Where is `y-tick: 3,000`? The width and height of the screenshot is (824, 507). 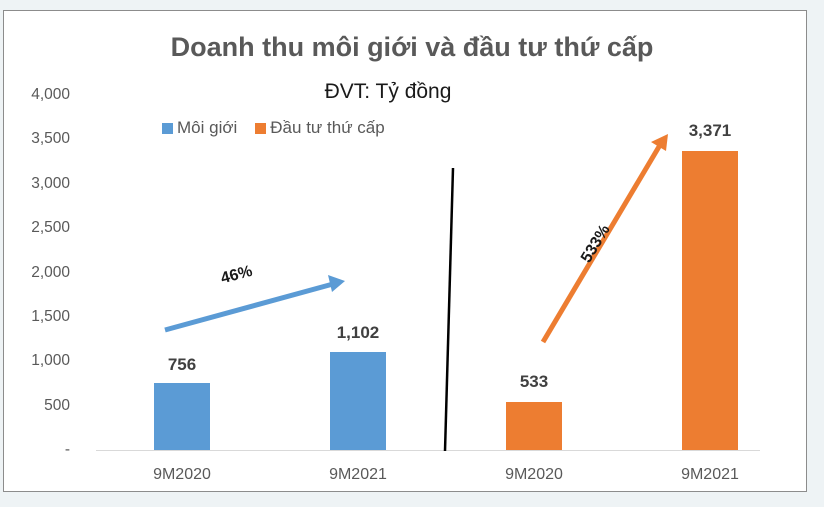
y-tick: 3,000 is located at coordinates (50, 183).